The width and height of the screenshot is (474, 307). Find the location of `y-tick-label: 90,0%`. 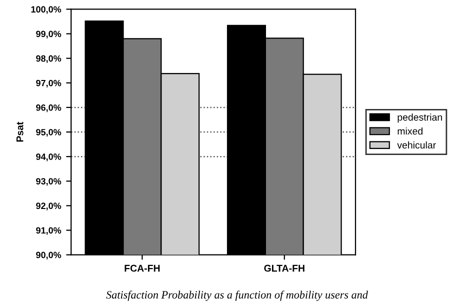

y-tick-label: 90,0% is located at coordinates (49, 256).